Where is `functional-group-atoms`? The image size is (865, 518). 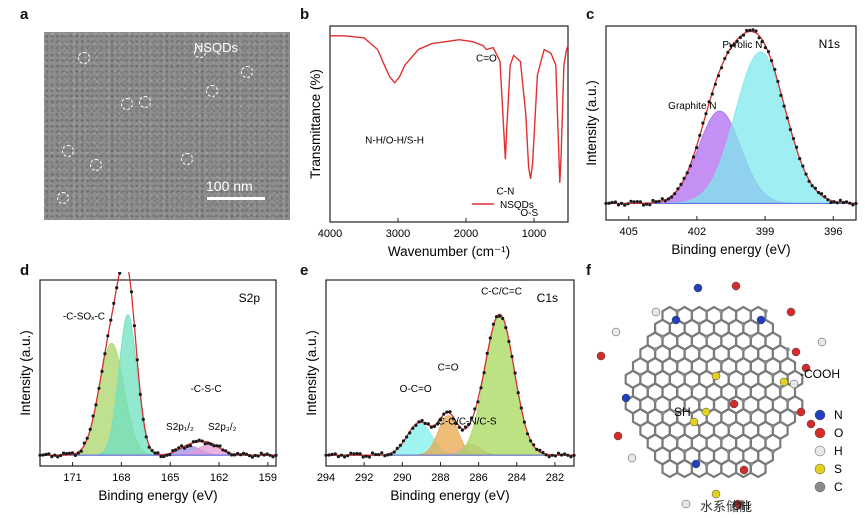 functional-group-atoms is located at coordinates (711, 395).